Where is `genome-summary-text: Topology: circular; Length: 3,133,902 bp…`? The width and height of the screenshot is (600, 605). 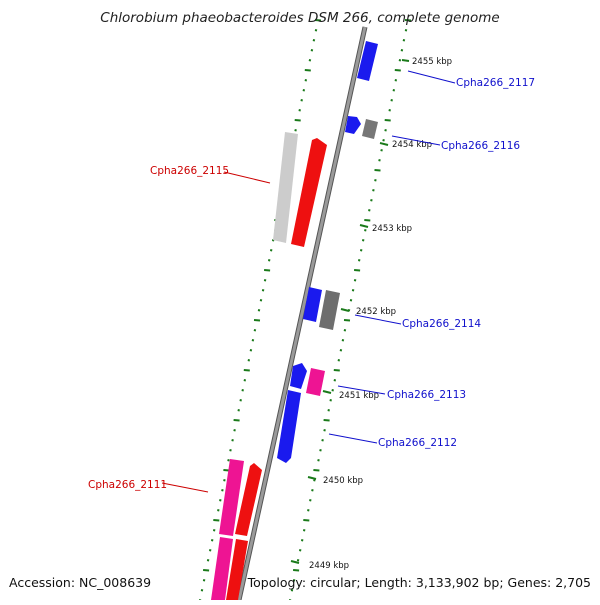 genome-summary-text: Topology: circular; Length: 3,133,902 bp… is located at coordinates (419, 582).